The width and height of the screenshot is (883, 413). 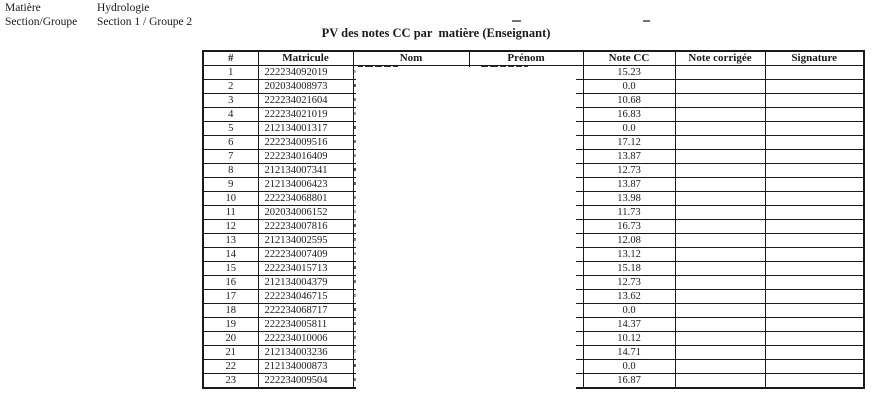 What do you see at coordinates (305, 254) in the screenshot?
I see `cell-matricule: 222234007409` at bounding box center [305, 254].